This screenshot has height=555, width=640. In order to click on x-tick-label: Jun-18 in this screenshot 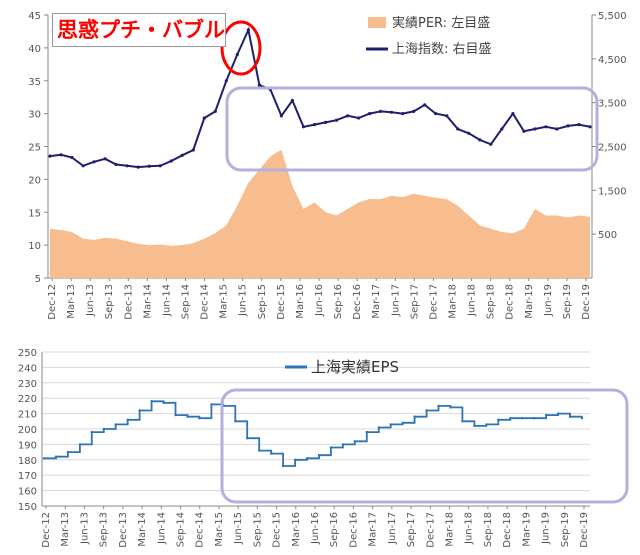, I will do `click(472, 300)`.